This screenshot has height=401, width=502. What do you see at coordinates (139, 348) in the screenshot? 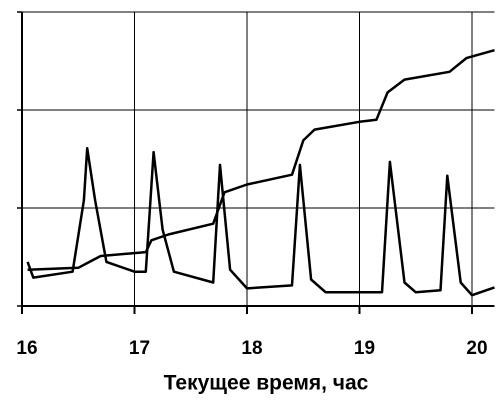
I see `x-tick-label: 17` at bounding box center [139, 348].